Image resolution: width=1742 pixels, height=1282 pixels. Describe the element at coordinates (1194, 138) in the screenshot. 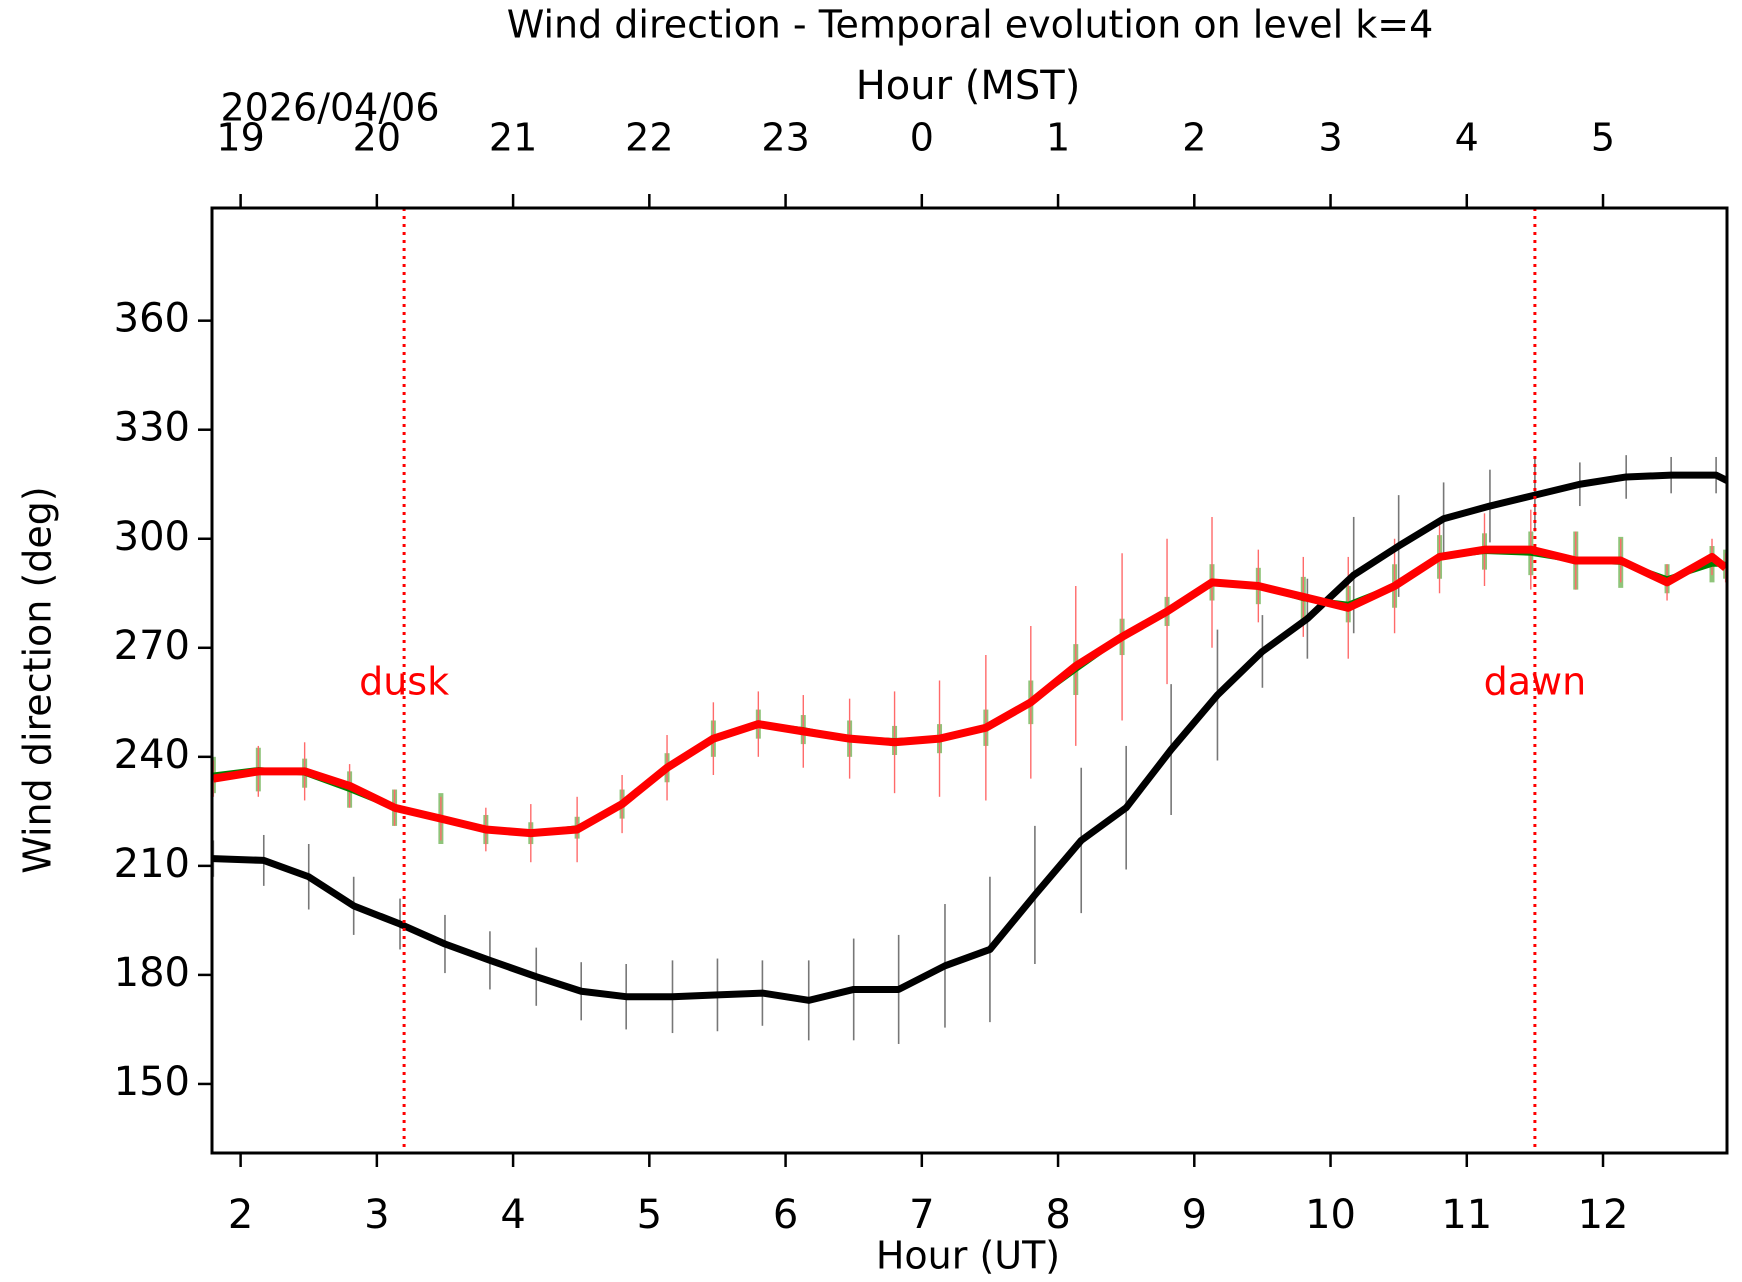

I see `top-x-tick-label: 2` at that location.